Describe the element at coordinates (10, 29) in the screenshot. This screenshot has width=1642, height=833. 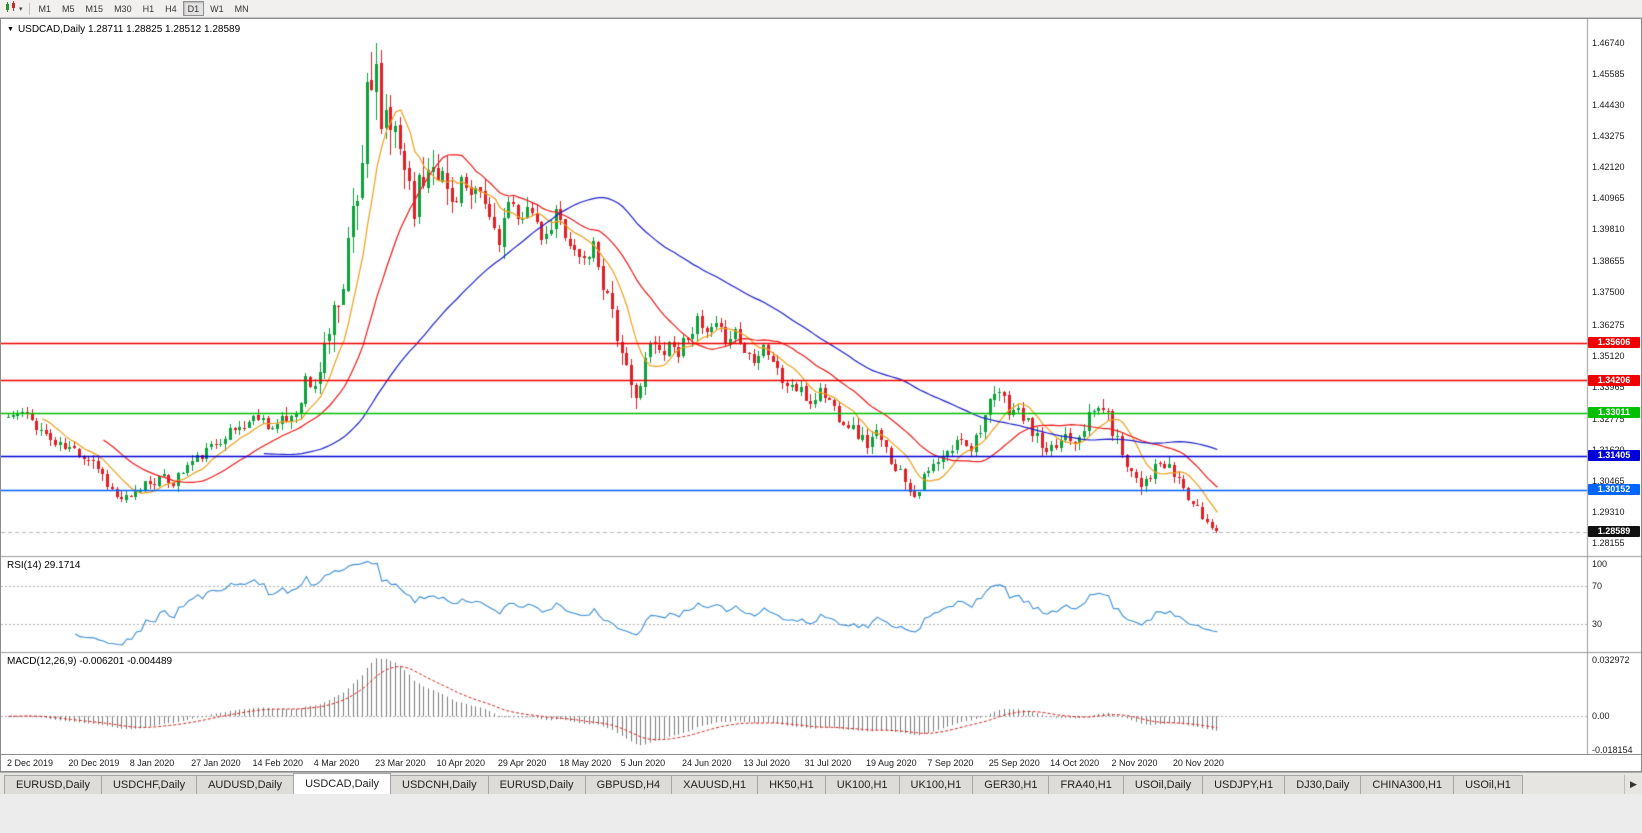
I see `symbol-dropdown-icon: ▼` at that location.